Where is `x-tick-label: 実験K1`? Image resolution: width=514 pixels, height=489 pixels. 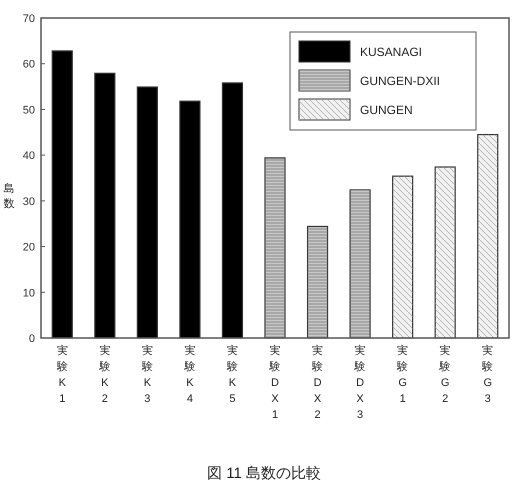
x-tick-label: 実験K1 is located at coordinates (62, 374).